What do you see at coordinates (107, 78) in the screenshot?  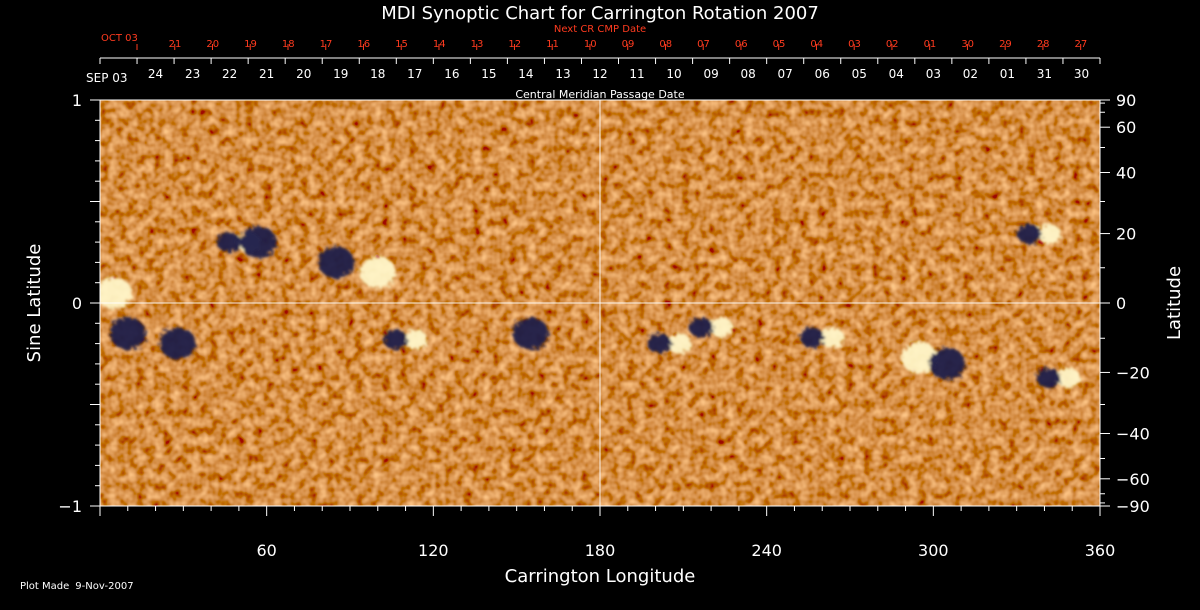 I see `cmp-start-label: SEP 03` at bounding box center [107, 78].